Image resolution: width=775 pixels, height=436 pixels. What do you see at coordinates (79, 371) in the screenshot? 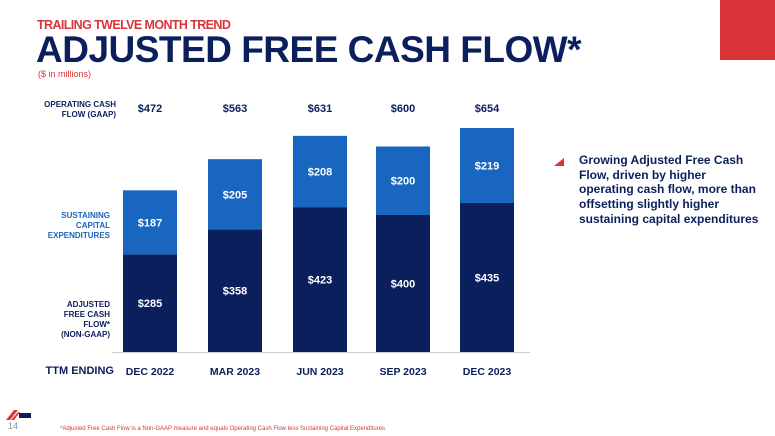
I see `ttm-ending-label: TTM ENDING` at bounding box center [79, 371].